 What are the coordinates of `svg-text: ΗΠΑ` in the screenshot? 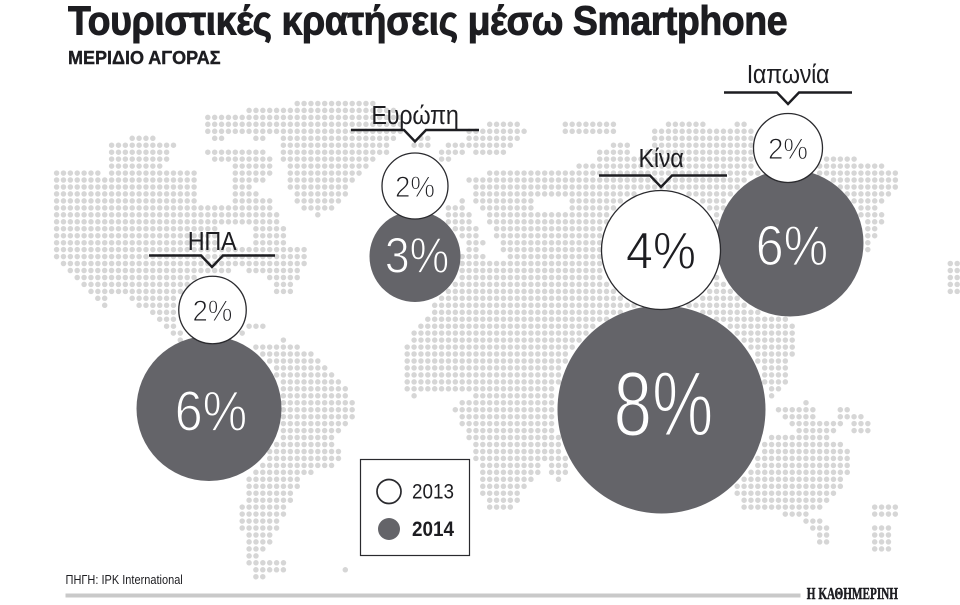 It's located at (212, 242).